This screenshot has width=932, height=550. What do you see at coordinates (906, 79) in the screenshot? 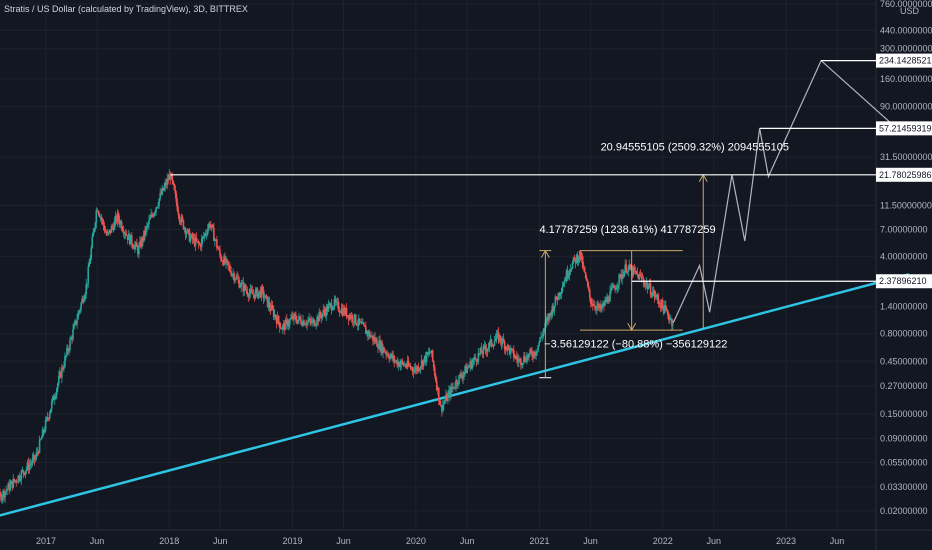
I see `y-tick-label: 160.00000000` at bounding box center [906, 79].